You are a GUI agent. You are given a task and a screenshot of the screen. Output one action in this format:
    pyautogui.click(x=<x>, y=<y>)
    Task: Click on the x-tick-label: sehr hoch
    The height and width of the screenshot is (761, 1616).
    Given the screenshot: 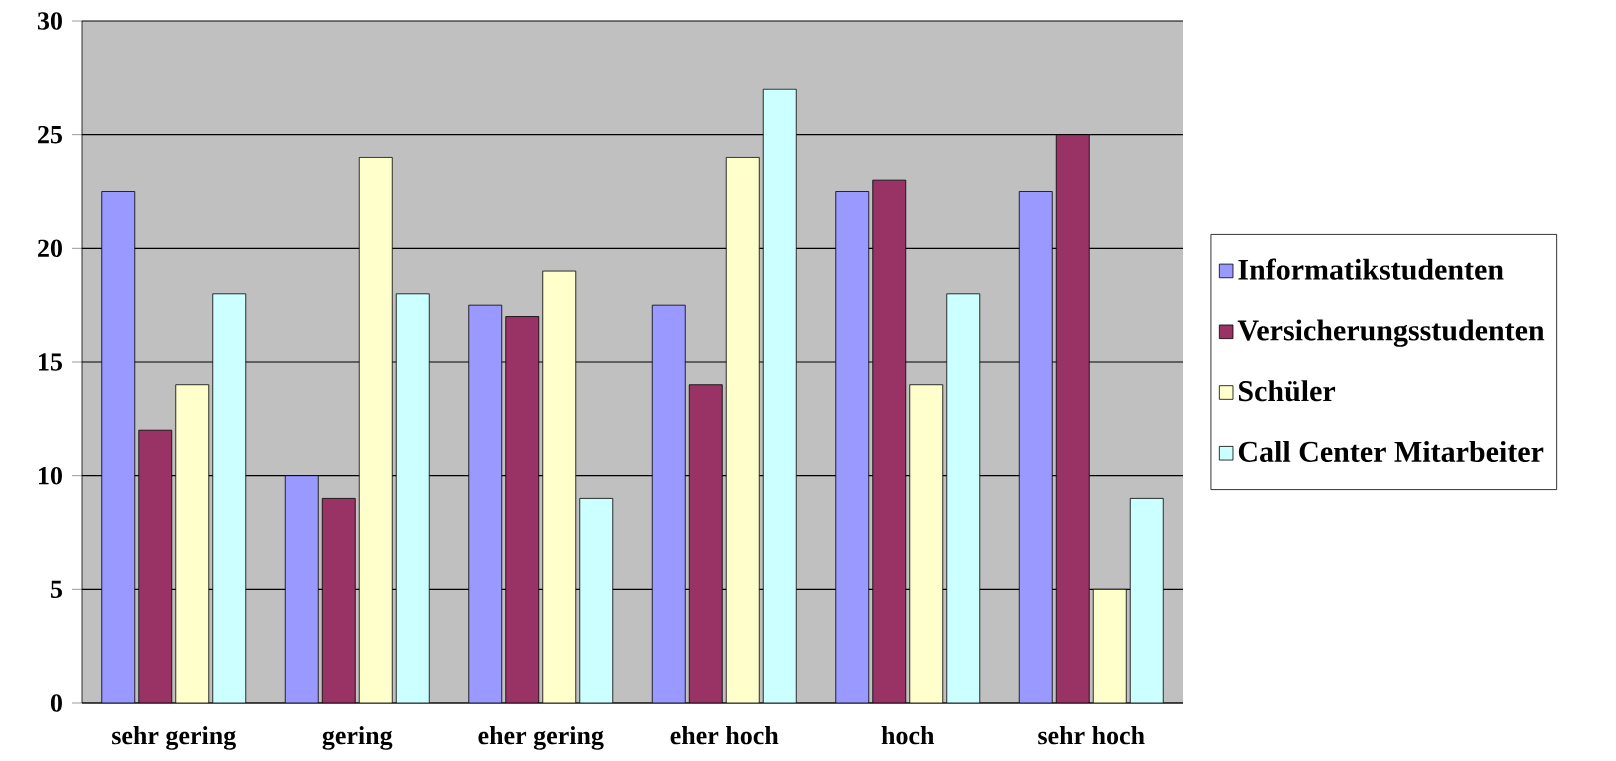 What is the action you would take?
    pyautogui.click(x=1091, y=735)
    